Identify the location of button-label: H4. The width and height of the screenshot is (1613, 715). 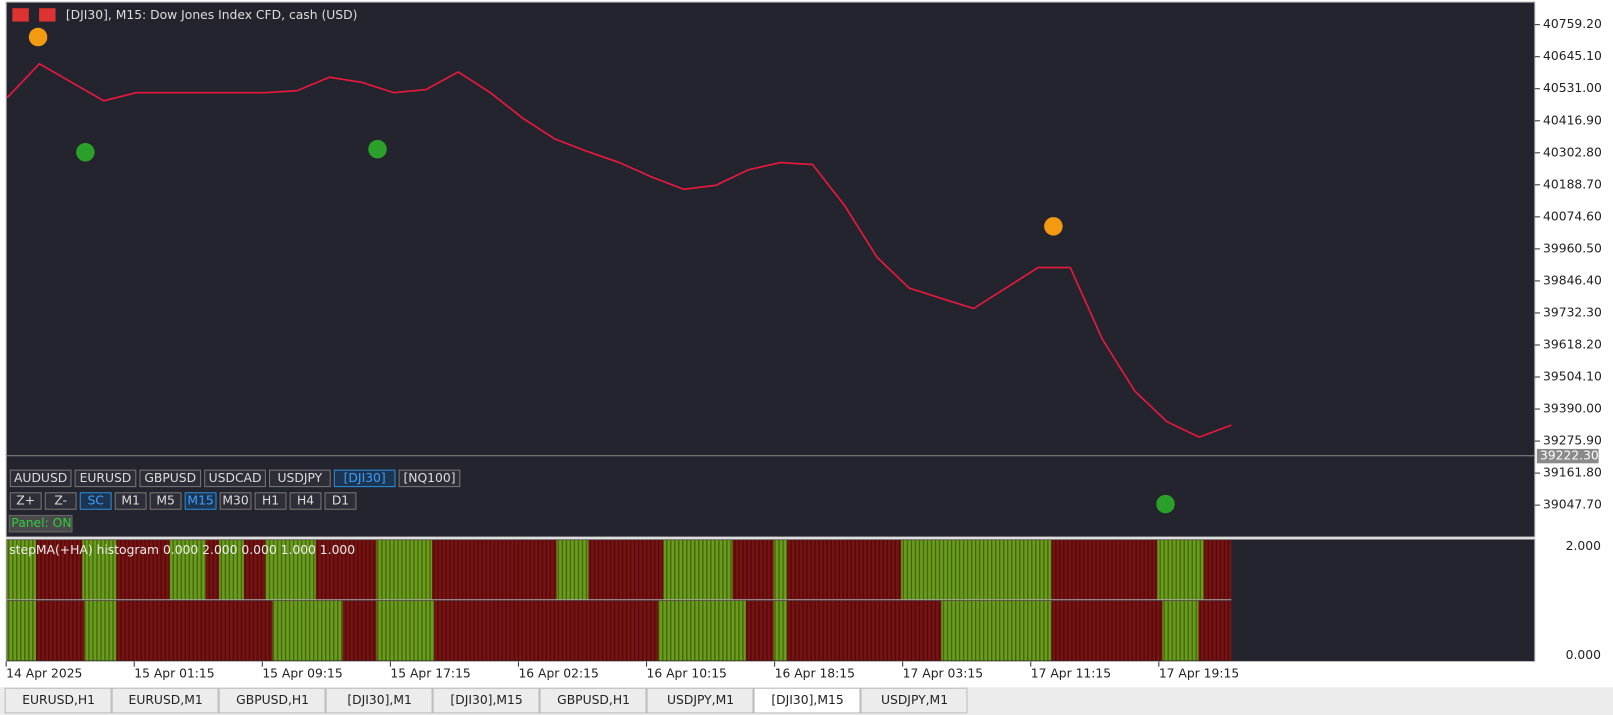
(305, 501).